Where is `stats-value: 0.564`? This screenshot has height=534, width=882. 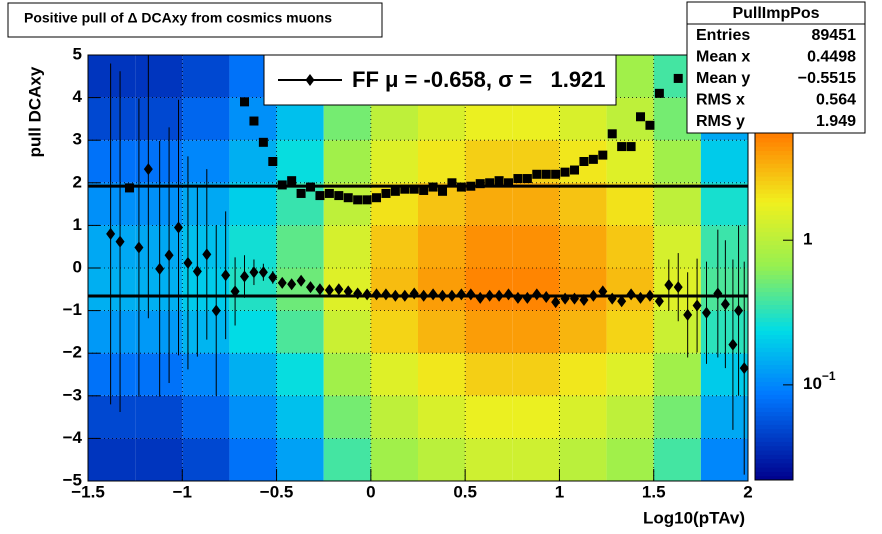
stats-value: 0.564 is located at coordinates (836, 100).